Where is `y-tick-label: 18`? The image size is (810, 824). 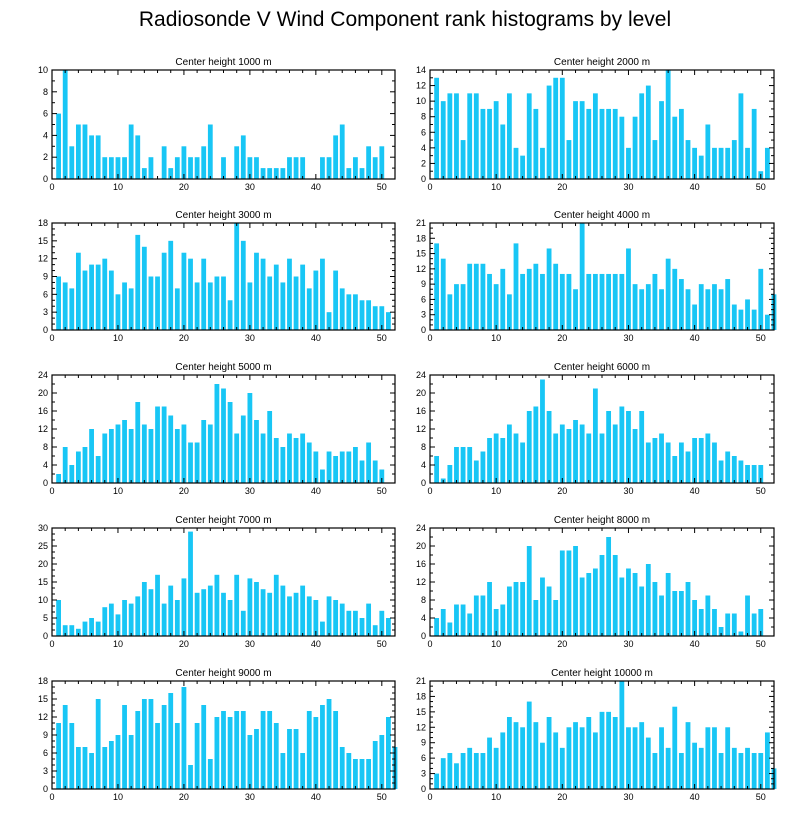
y-tick-label: 18 is located at coordinates (43, 223).